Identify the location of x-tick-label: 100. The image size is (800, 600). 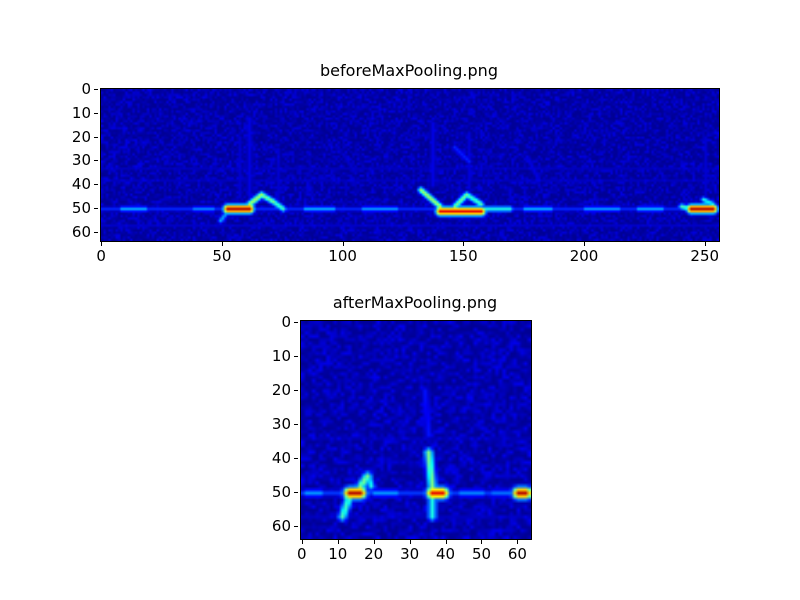
(342, 256).